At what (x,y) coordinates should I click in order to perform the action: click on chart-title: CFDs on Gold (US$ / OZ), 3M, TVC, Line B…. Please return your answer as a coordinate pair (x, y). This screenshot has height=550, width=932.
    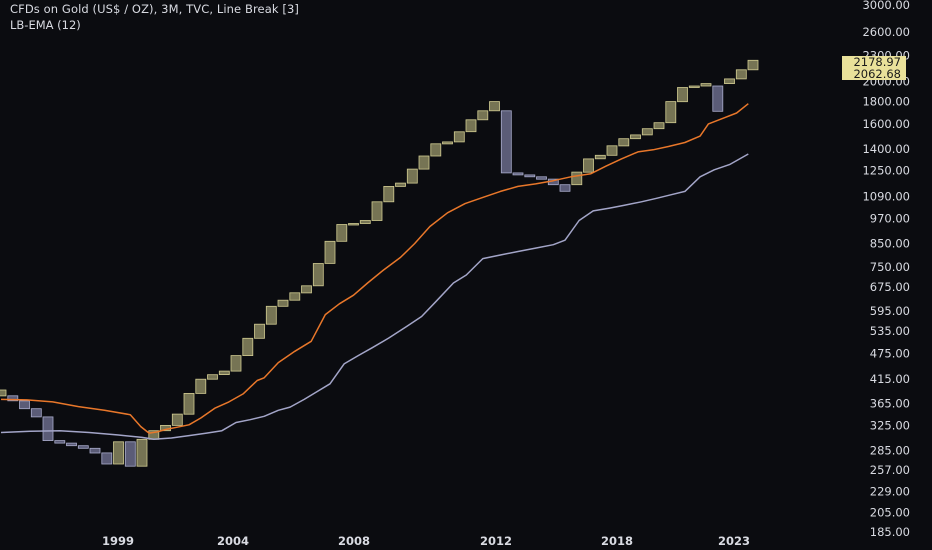
    Looking at the image, I should click on (154, 9).